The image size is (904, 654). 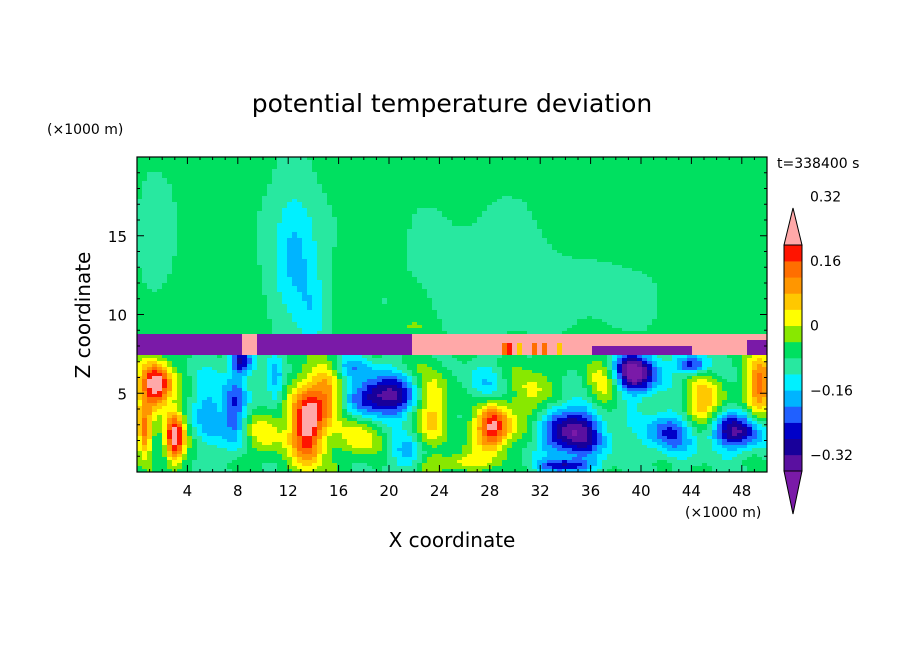 I want to click on y-tick-label: 15, so click(x=117, y=237).